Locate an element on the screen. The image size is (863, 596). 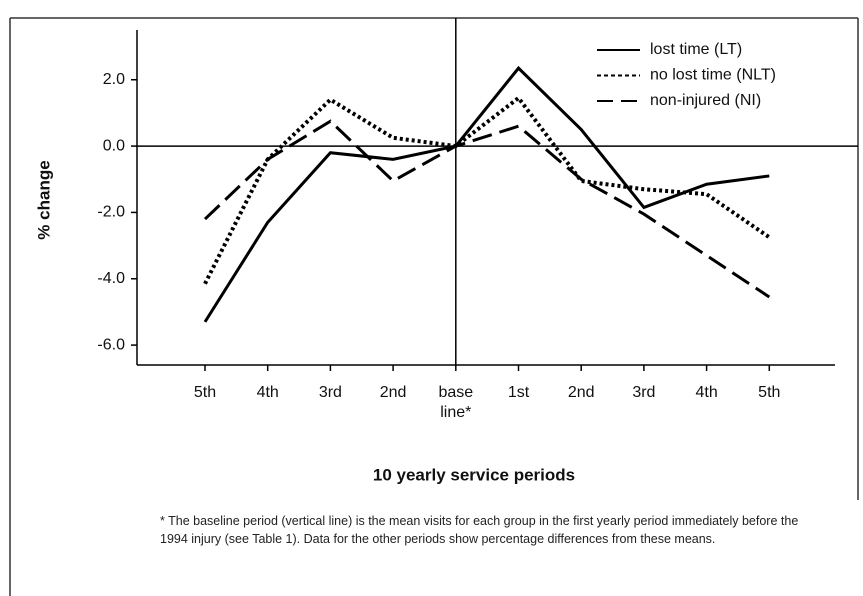
y-tick-label: -2.0 is located at coordinates (111, 212).